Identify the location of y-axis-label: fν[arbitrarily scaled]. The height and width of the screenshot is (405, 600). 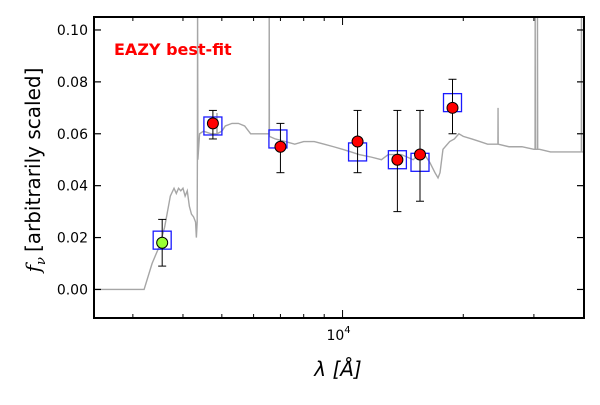
(35, 171).